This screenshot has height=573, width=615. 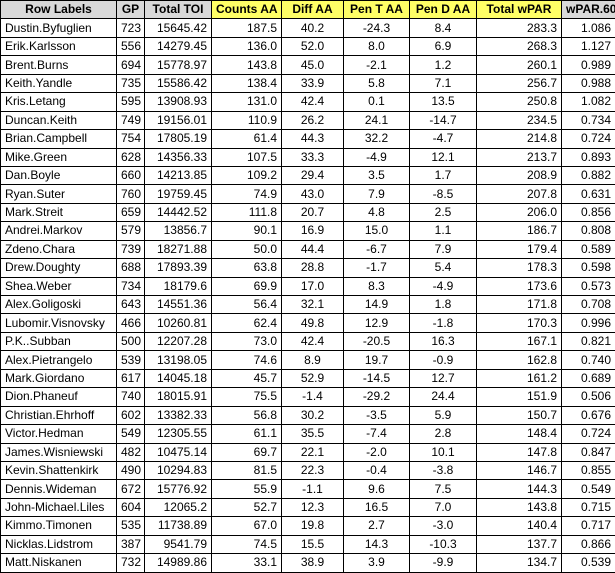 What do you see at coordinates (588, 83) in the screenshot?
I see `stat-cell: 0.988` at bounding box center [588, 83].